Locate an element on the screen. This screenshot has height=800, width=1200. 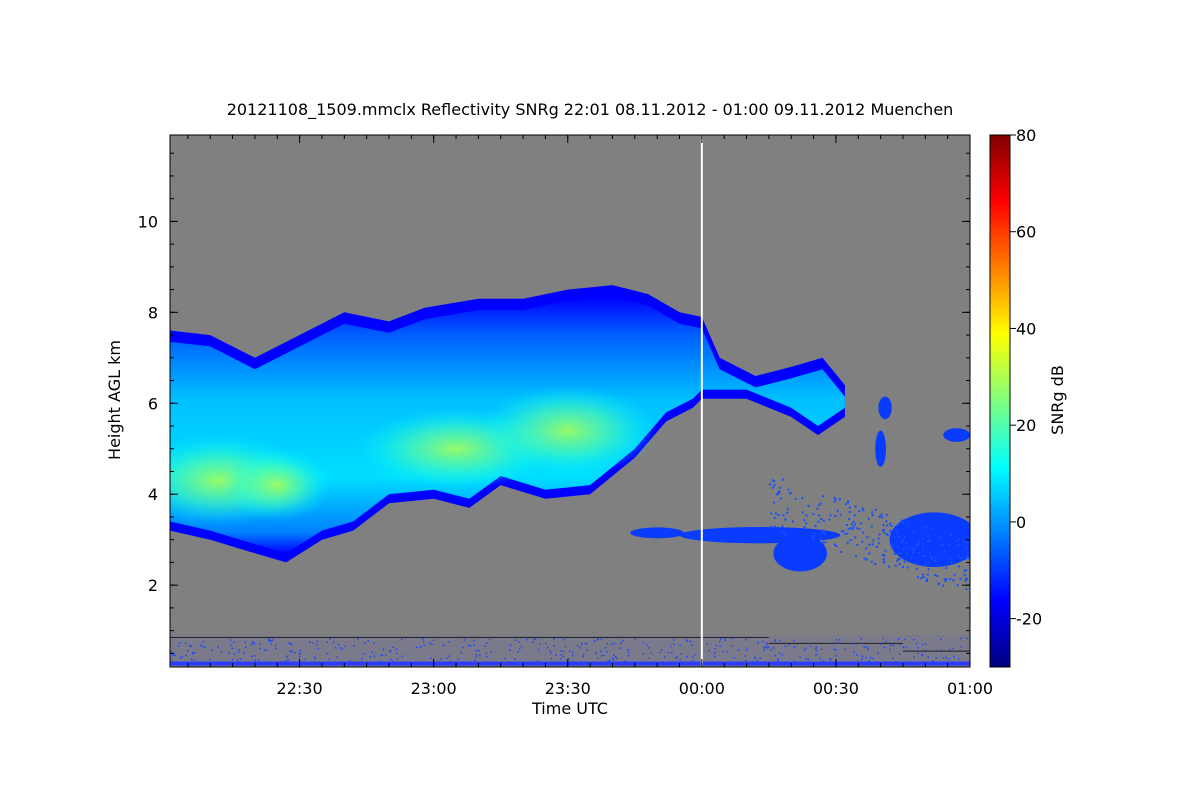
x-tick-label: 22:30 is located at coordinates (300, 688).